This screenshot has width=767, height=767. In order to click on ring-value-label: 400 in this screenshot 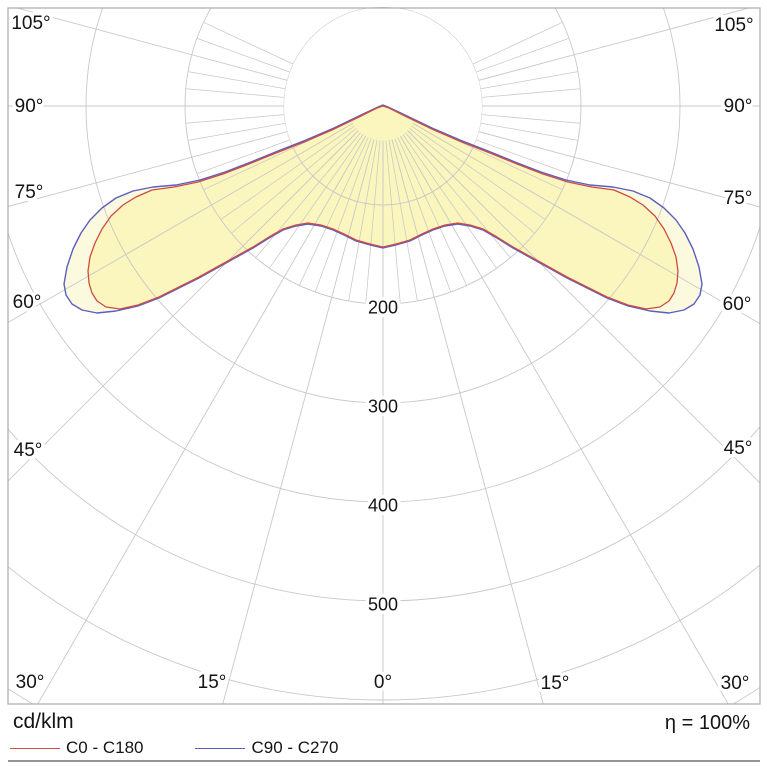, I will do `click(383, 505)`.